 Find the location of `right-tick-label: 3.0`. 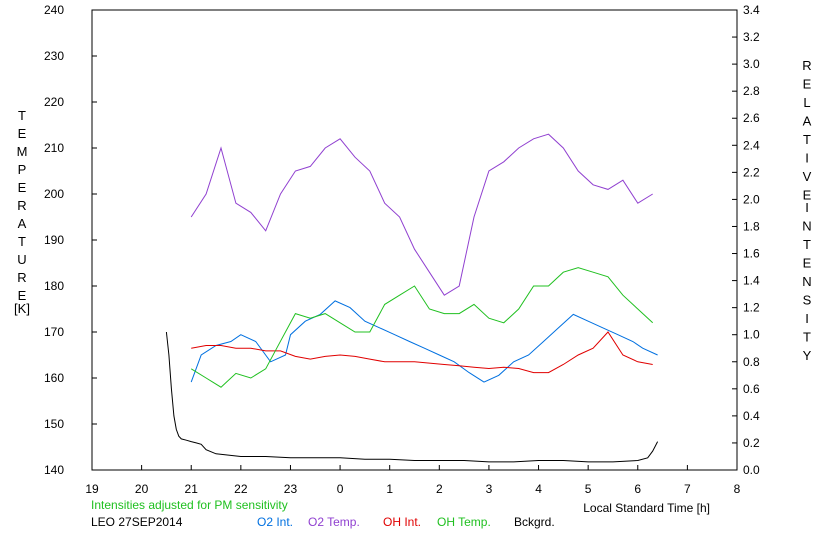

right-tick-label: 3.0 is located at coordinates (751, 64).